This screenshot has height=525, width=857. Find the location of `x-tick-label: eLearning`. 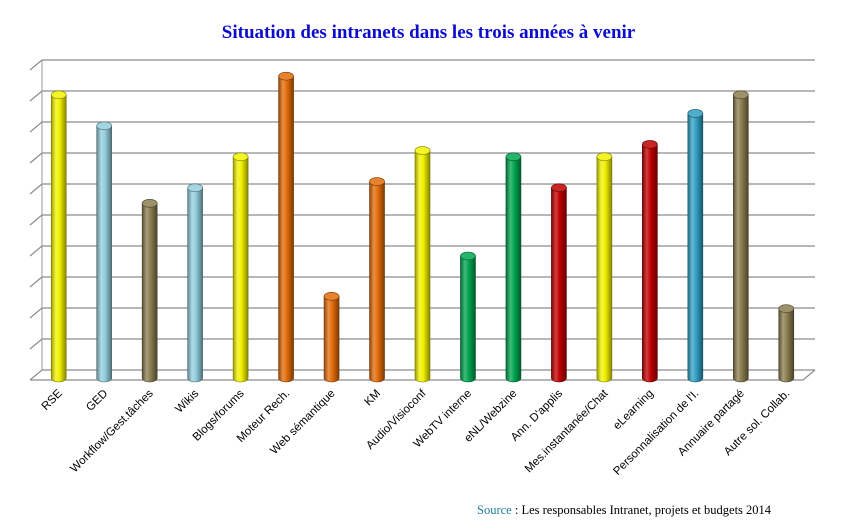

x-tick-label: eLearning is located at coordinates (633, 410).